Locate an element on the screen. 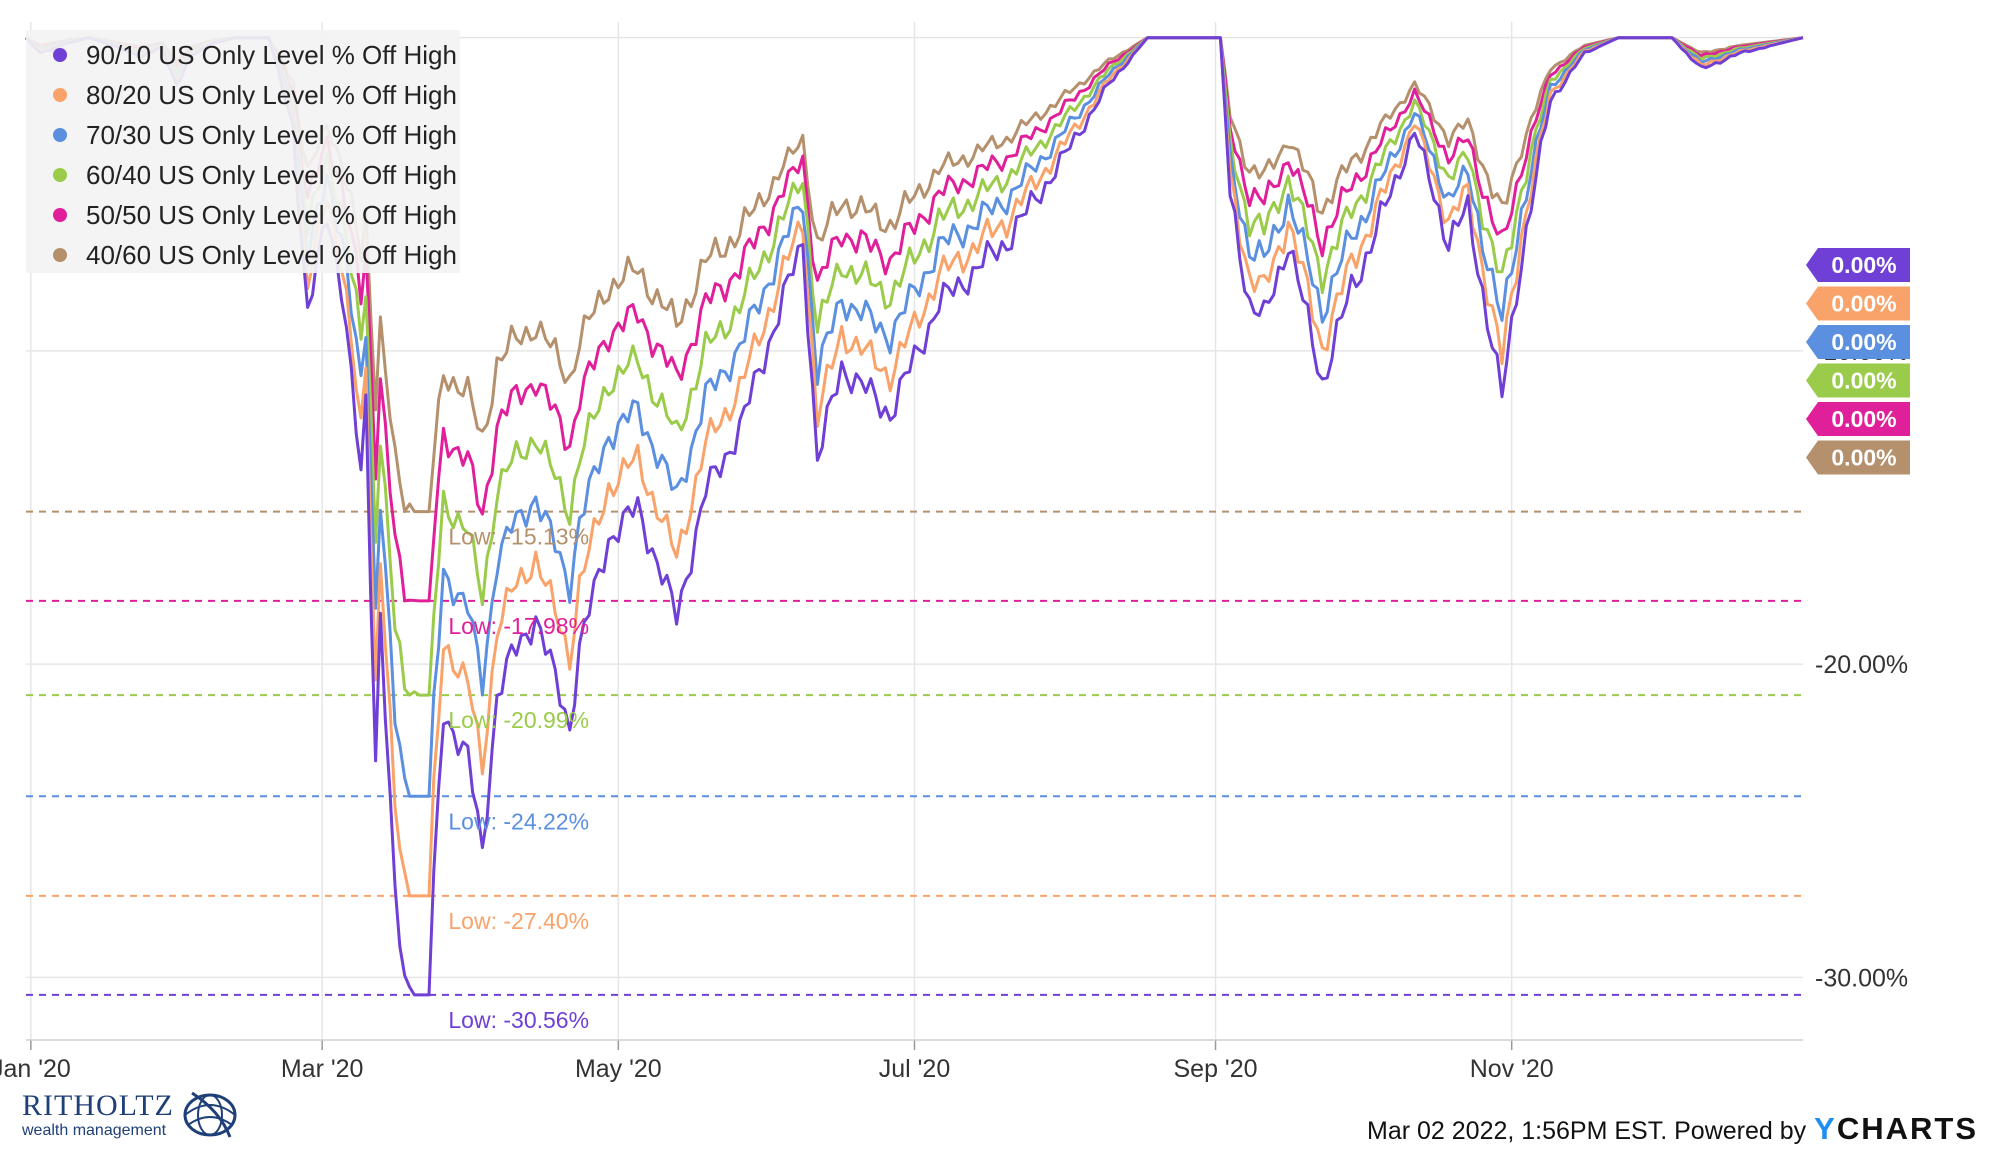  ycharts-logo-rest: CHARTS is located at coordinates (1907, 1128).